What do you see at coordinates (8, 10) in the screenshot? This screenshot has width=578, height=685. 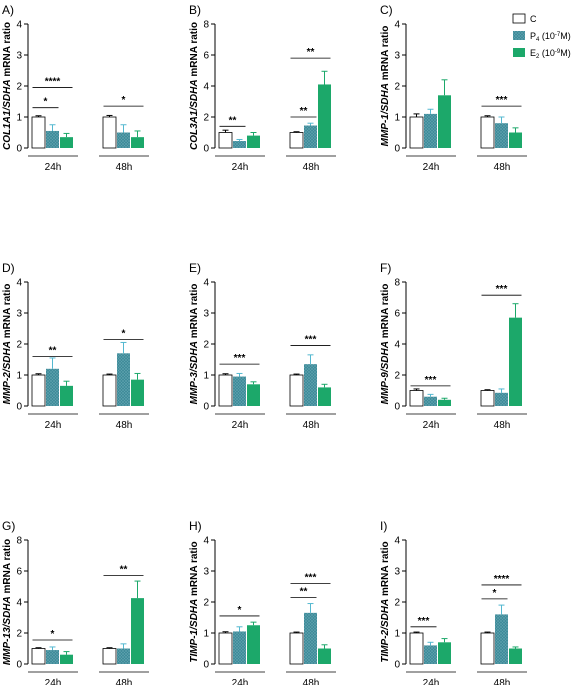 I see `panel-label: A)` at bounding box center [8, 10].